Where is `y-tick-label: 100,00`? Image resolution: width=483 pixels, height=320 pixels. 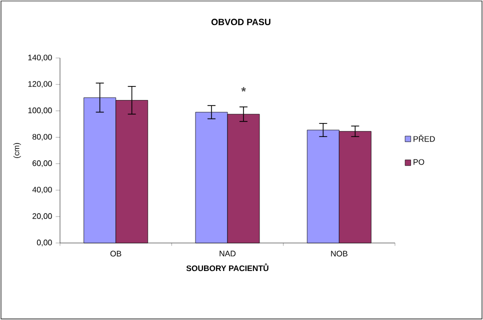 y-tick-label: 100,00 is located at coordinates (40, 111).